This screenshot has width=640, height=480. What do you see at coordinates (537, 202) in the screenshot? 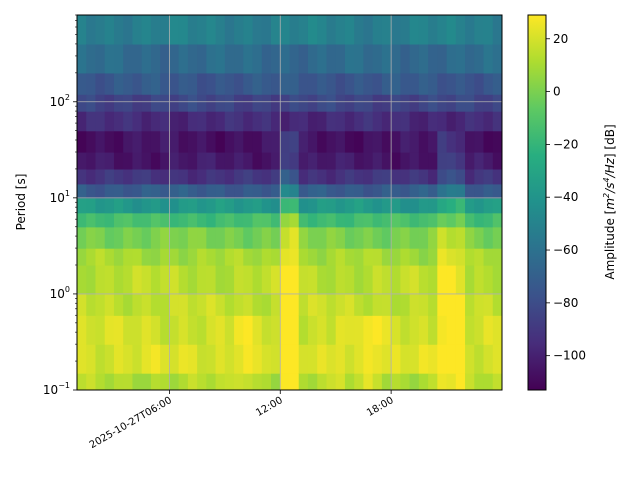
I see `colorbar` at bounding box center [537, 202].